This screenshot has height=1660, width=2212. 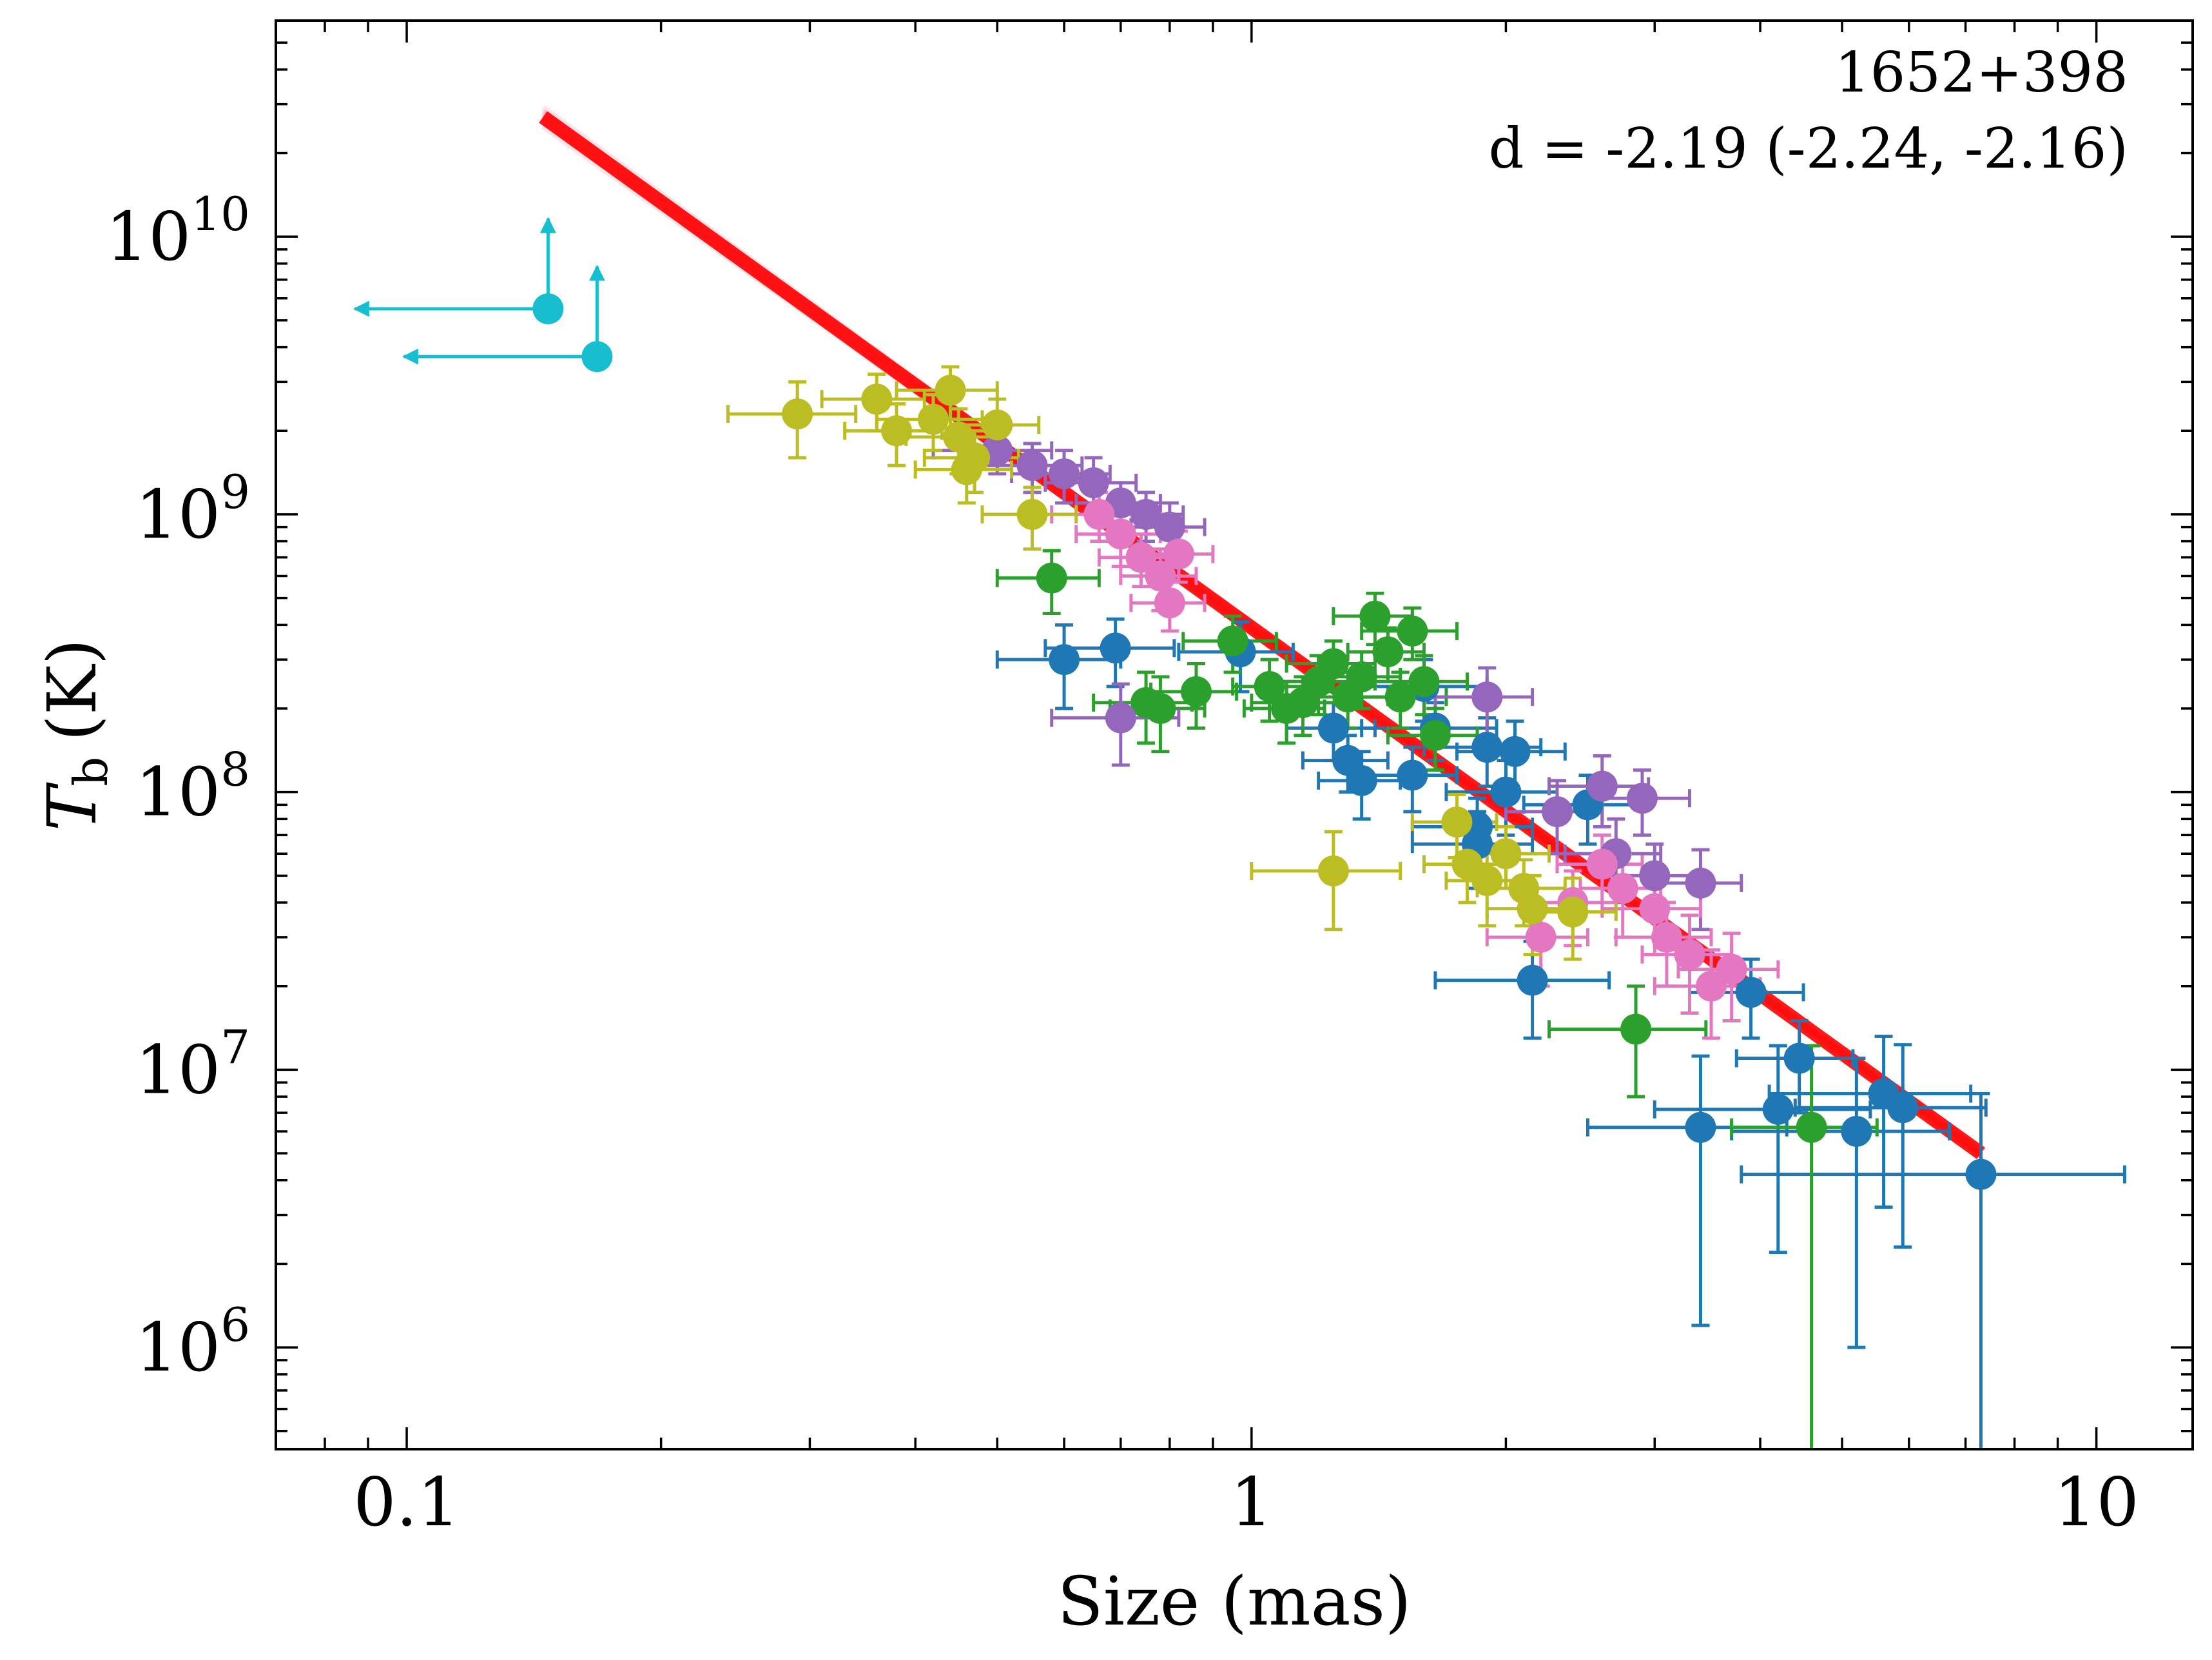 What do you see at coordinates (192, 788) in the screenshot?
I see `y-tick-label: 10⁸` at bounding box center [192, 788].